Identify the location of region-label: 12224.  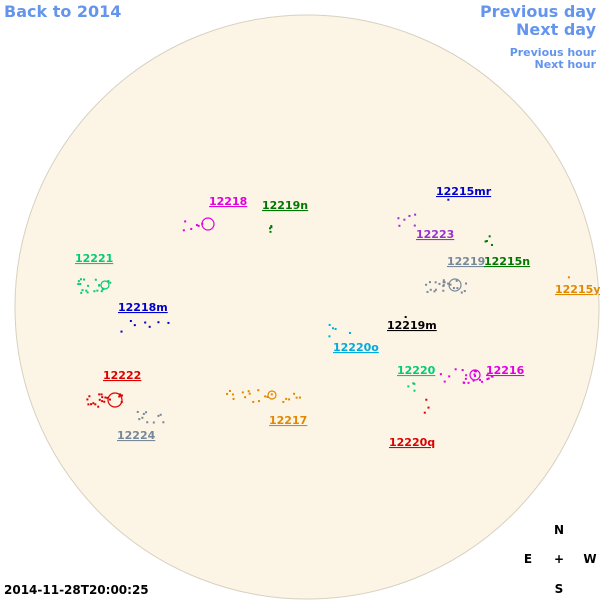
(136, 435).